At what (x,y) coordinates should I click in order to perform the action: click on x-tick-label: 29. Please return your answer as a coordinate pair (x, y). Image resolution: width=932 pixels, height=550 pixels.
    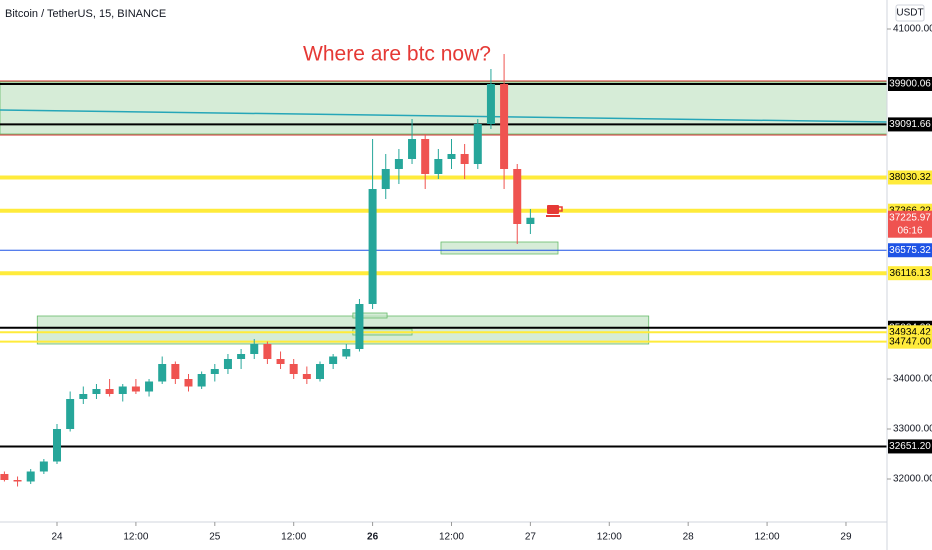
    Looking at the image, I should click on (846, 537).